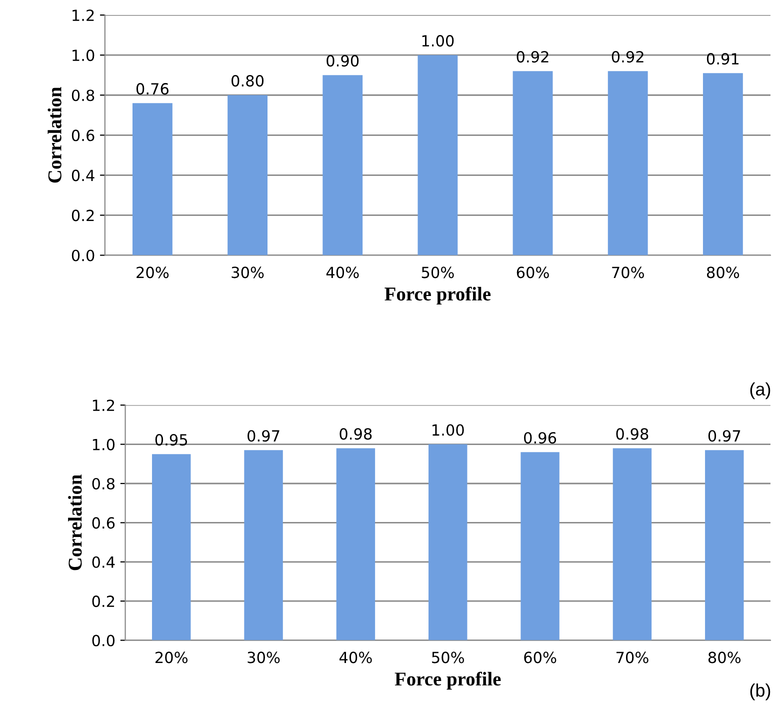  Describe the element at coordinates (342, 61) in the screenshot. I see `data-label: 0.90` at that location.